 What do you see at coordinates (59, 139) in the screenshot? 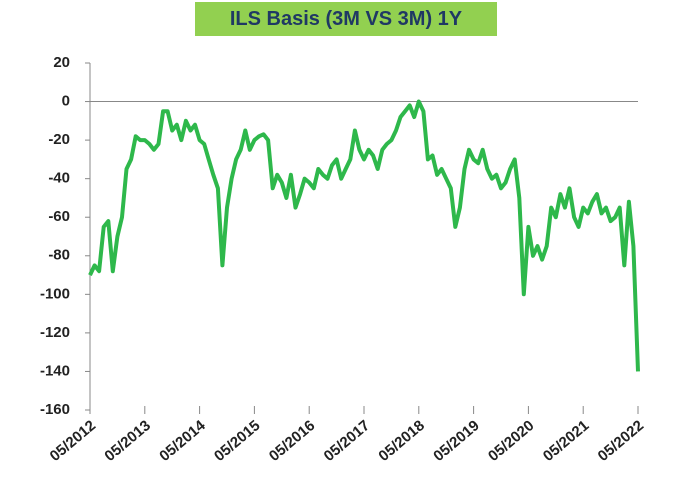
I see `y-tick-label: -20` at bounding box center [59, 139].